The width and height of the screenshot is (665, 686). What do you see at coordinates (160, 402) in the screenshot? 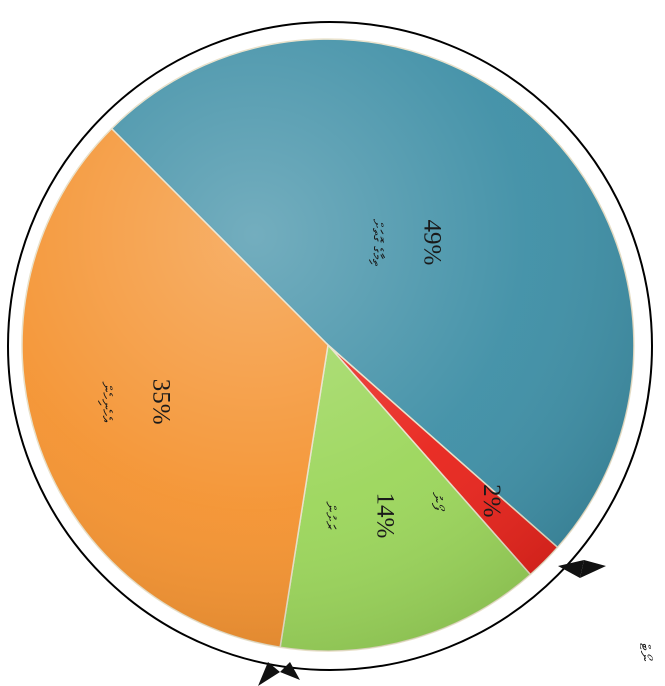
I see `slice-value-label: 35%` at bounding box center [160, 402].